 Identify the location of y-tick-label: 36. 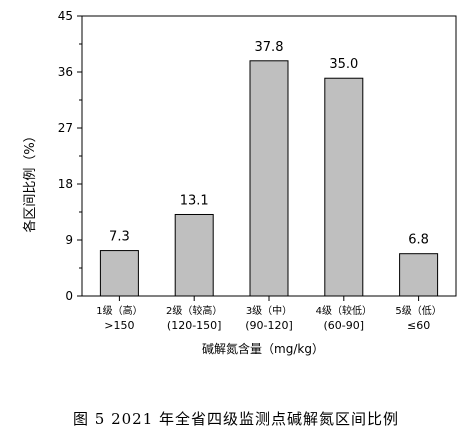
(65, 72).